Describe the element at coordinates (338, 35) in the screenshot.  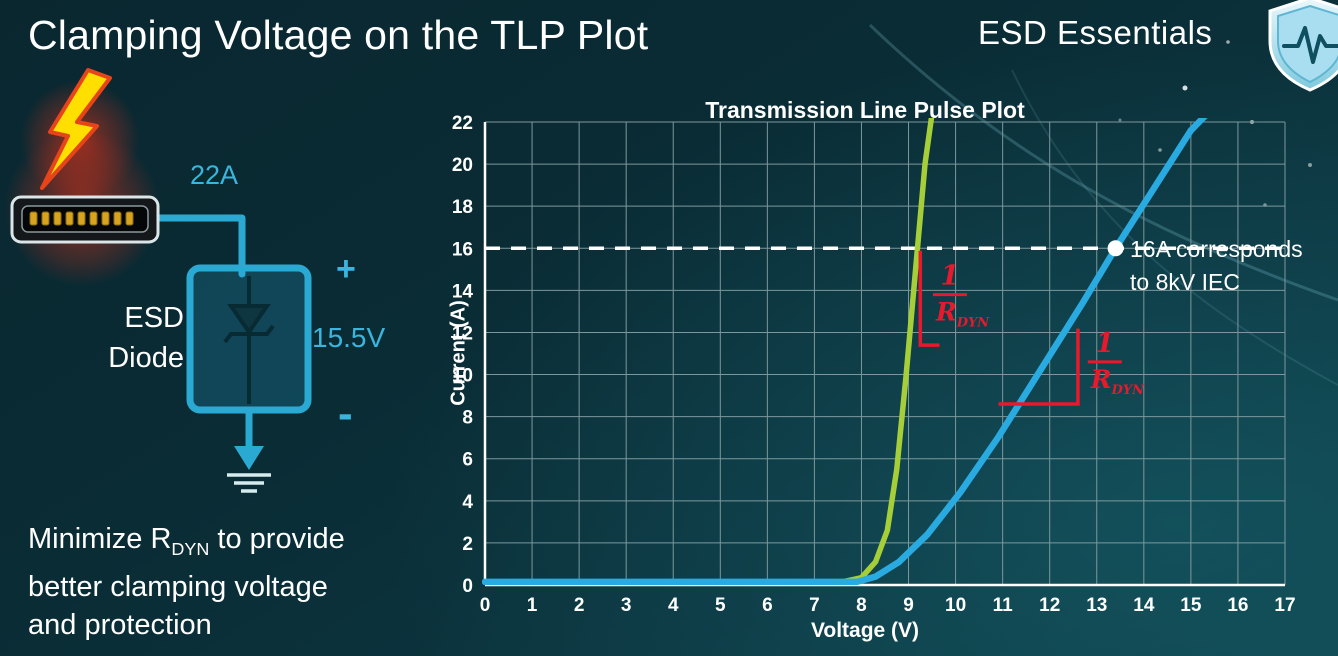
I see `page-title: Clamping Voltage on the TLP Plot` at that location.